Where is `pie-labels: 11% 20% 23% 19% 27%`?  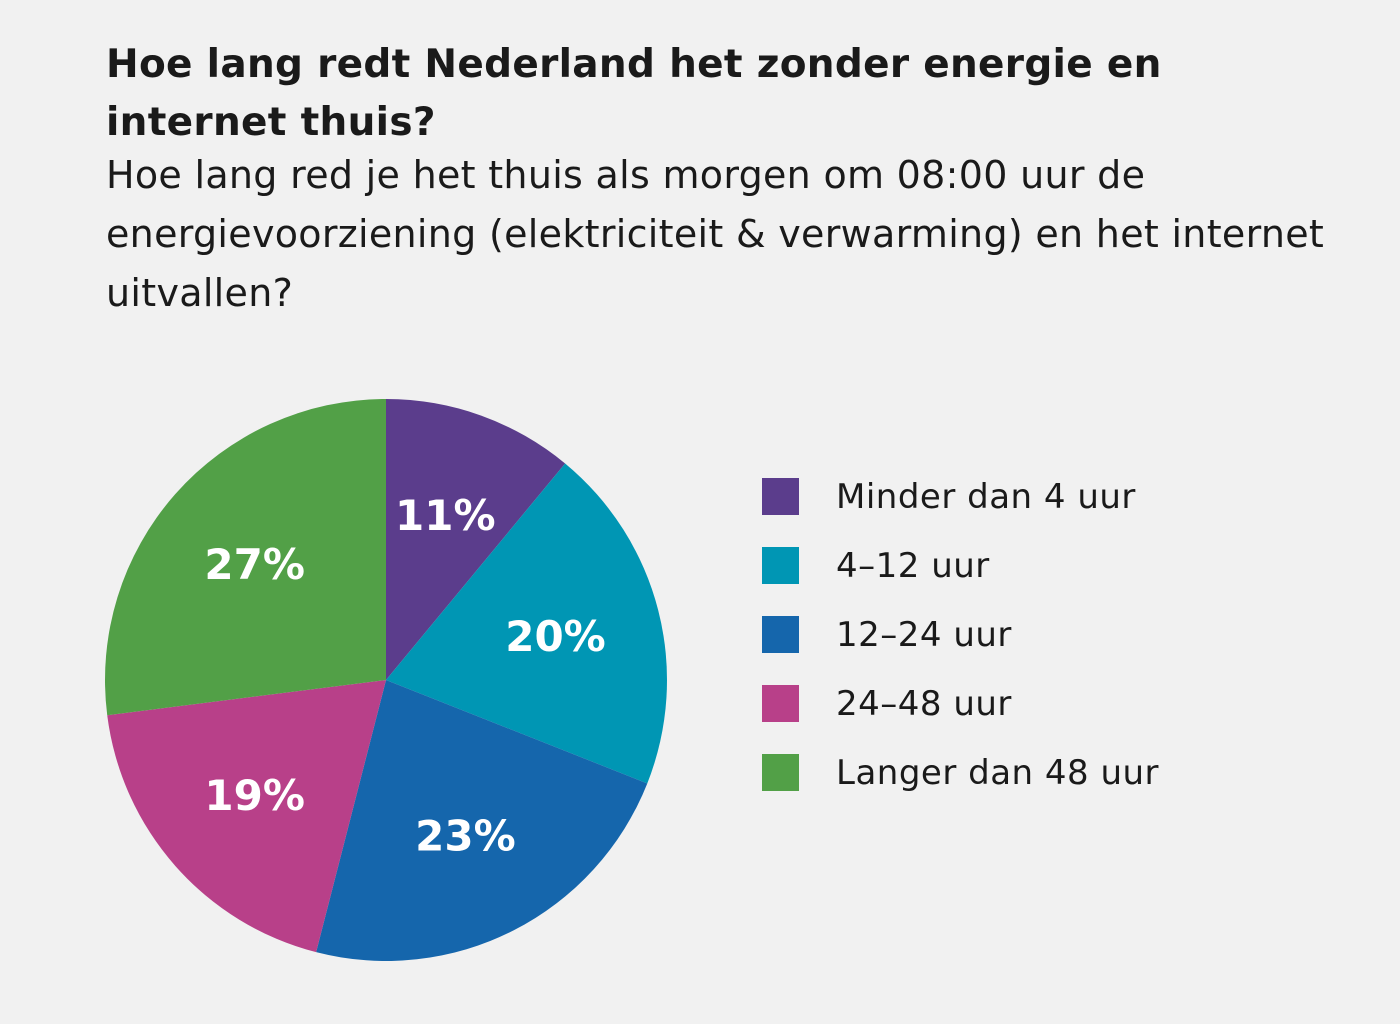 pie-labels: 11% 20% 23% 19% 27% is located at coordinates (404, 676).